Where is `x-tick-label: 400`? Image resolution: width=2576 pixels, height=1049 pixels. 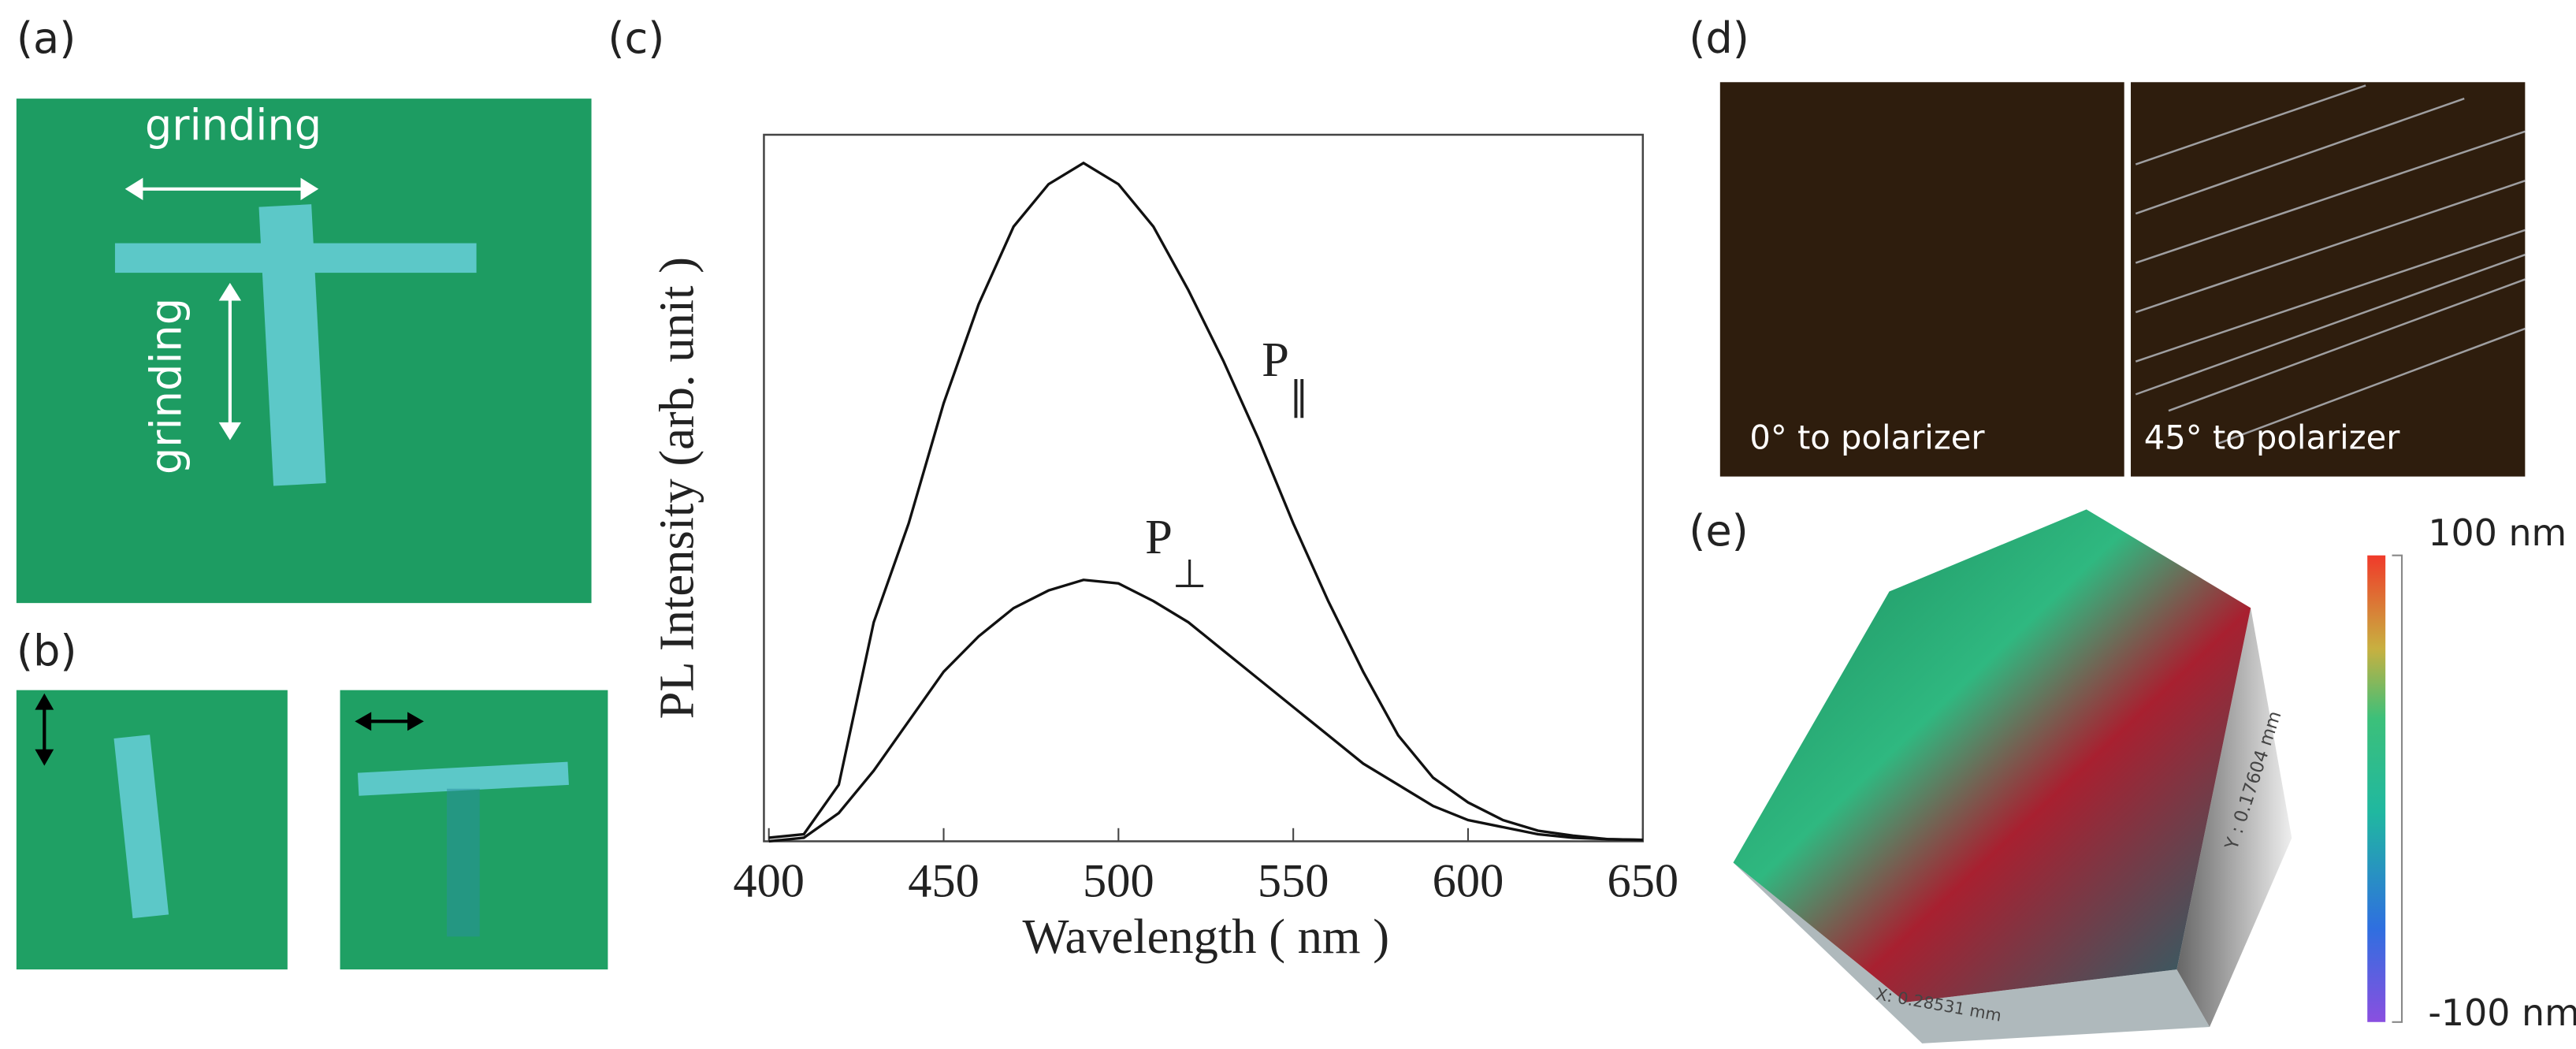
x-tick-label: 400 is located at coordinates (769, 882).